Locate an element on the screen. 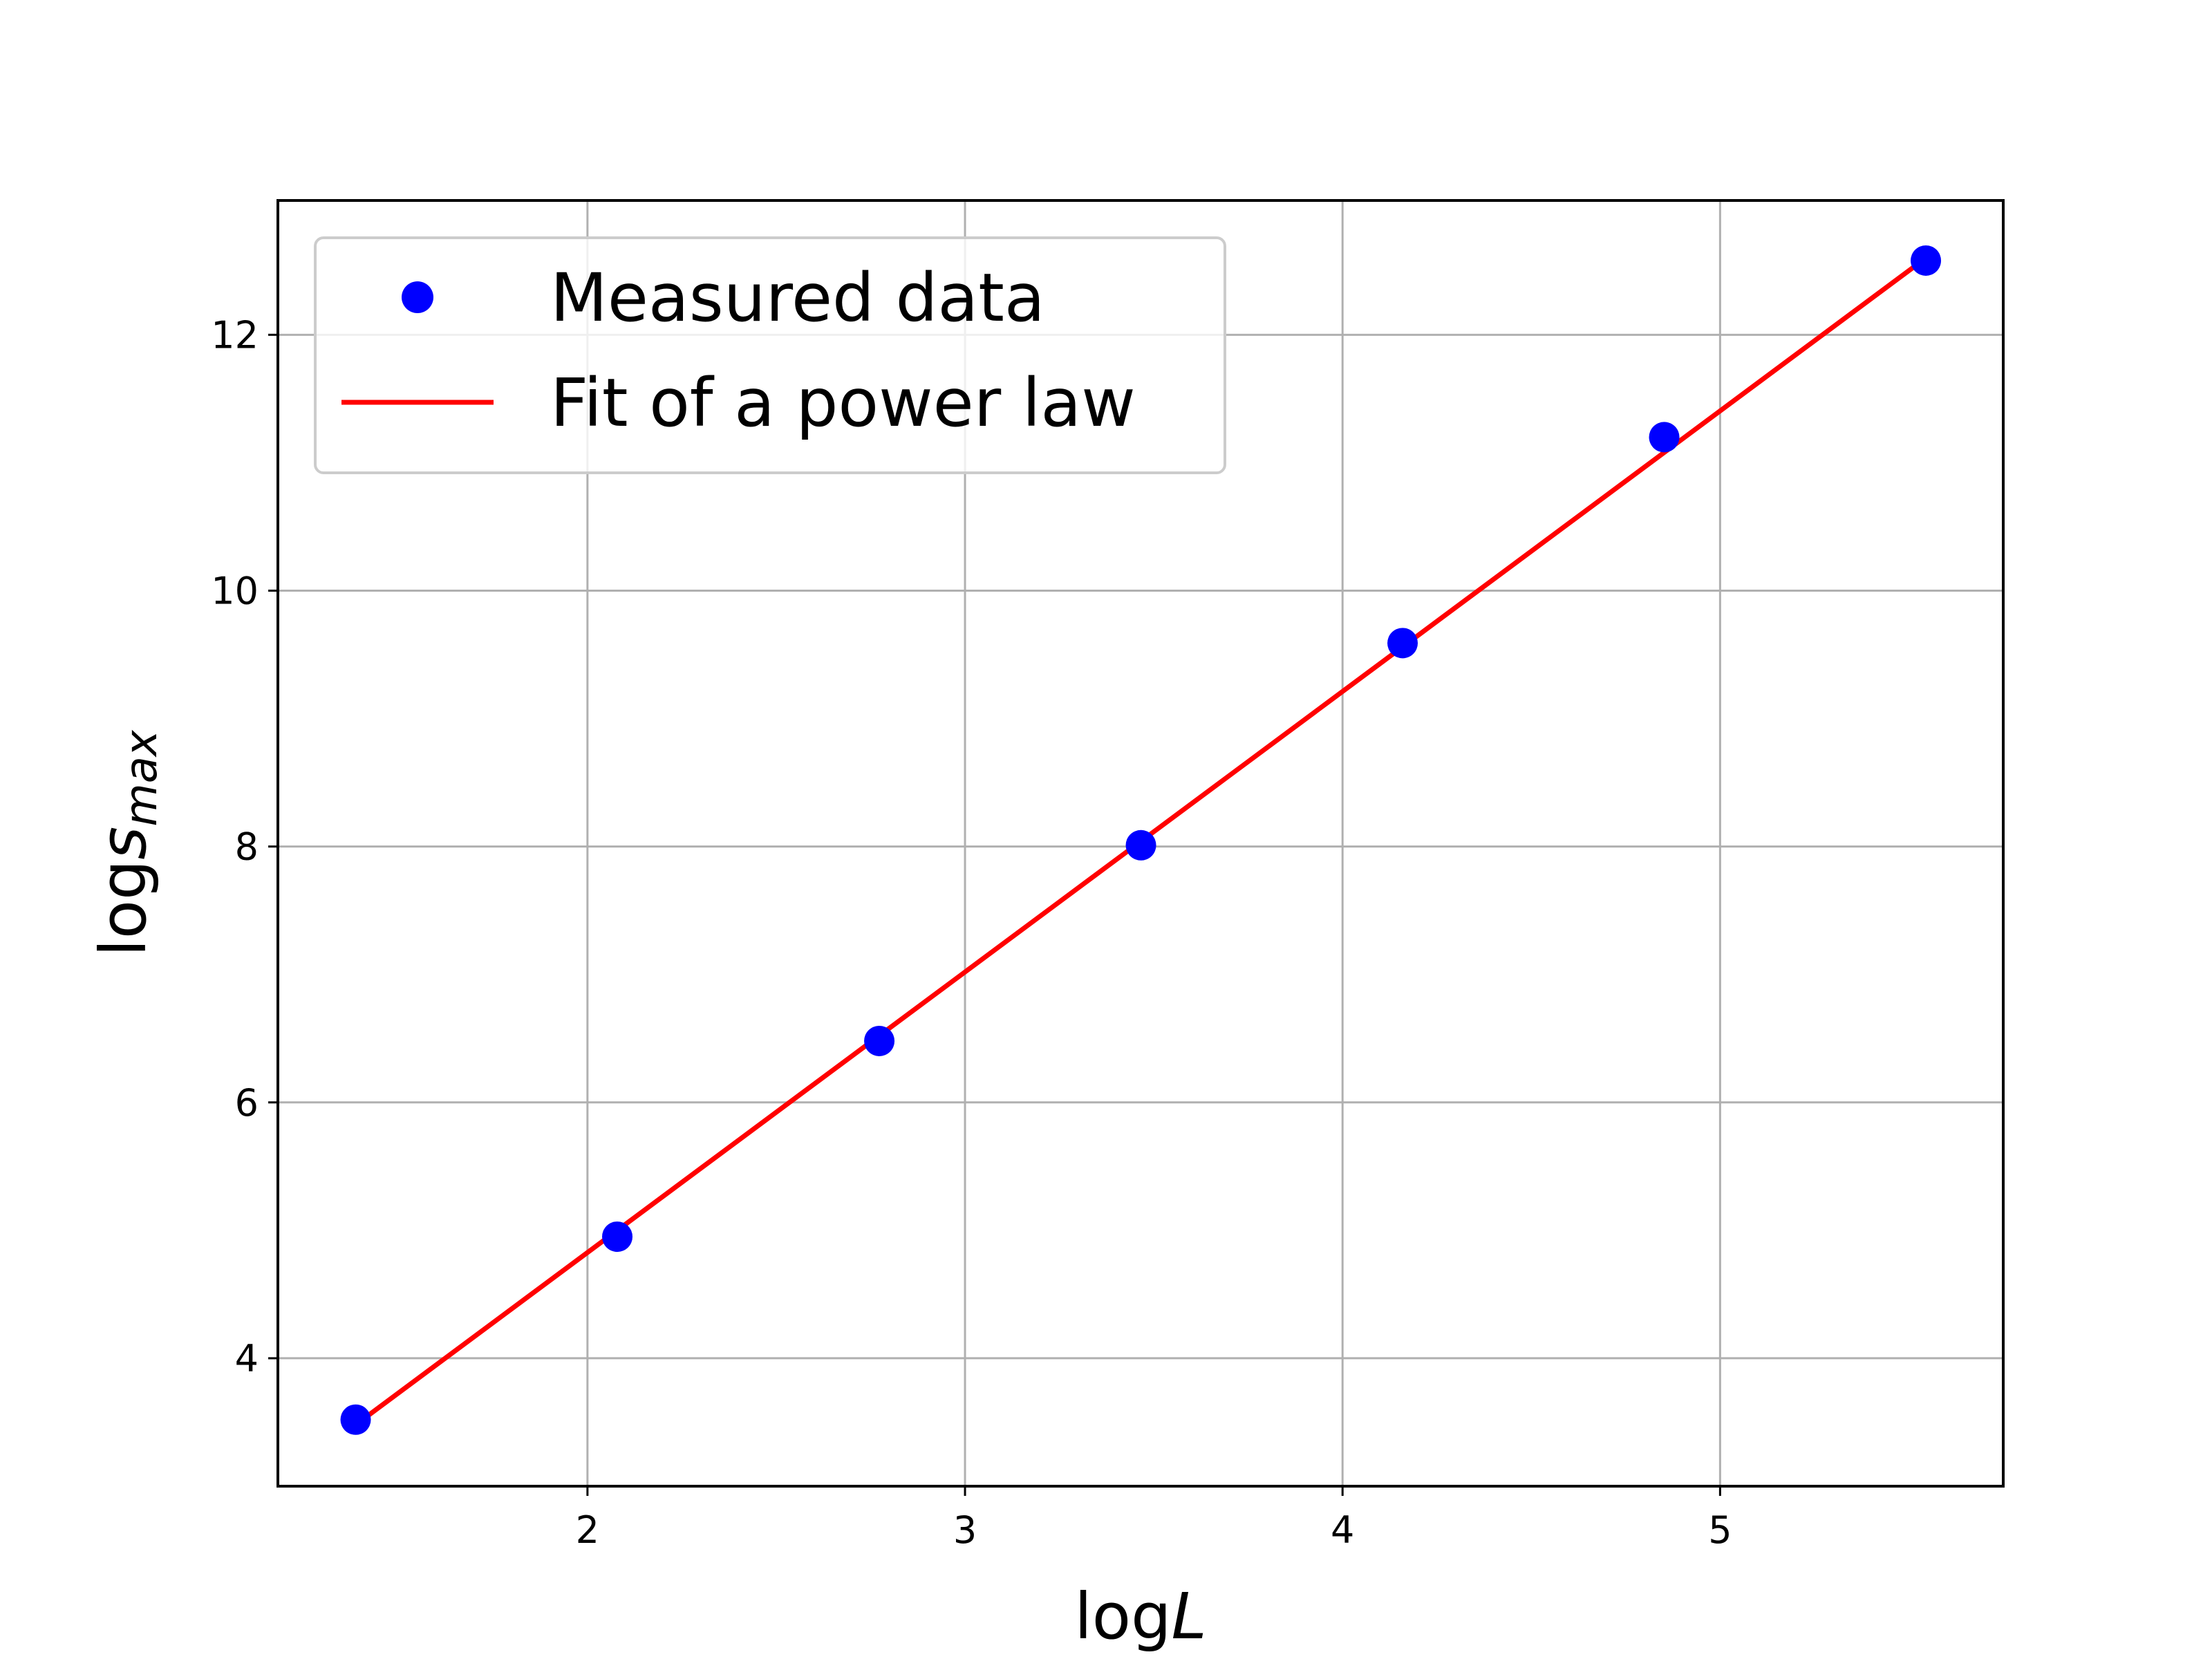  x-tick-label: 3 is located at coordinates (965, 1530).